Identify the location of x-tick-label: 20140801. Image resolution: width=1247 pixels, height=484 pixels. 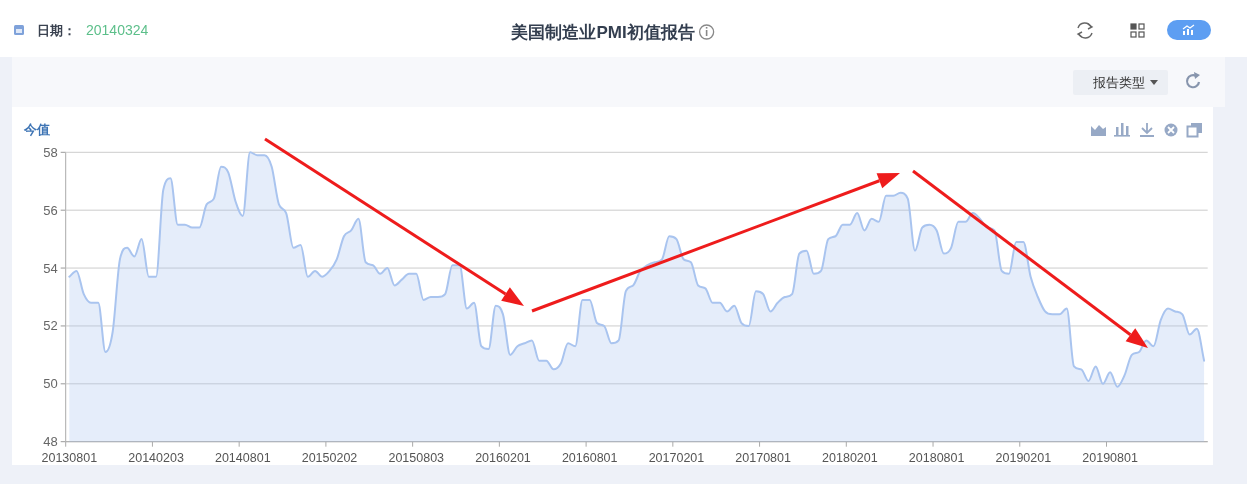
(242, 457).